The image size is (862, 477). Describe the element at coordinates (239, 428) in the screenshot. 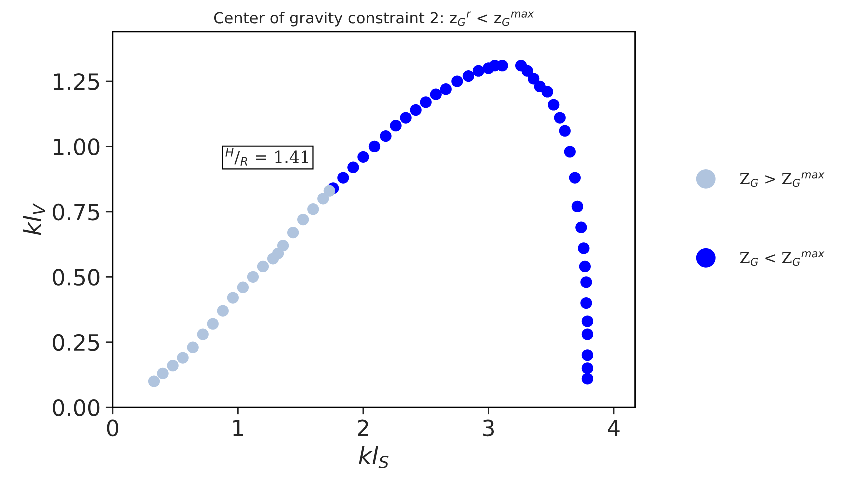

I see `x-tick-label: 1` at that location.